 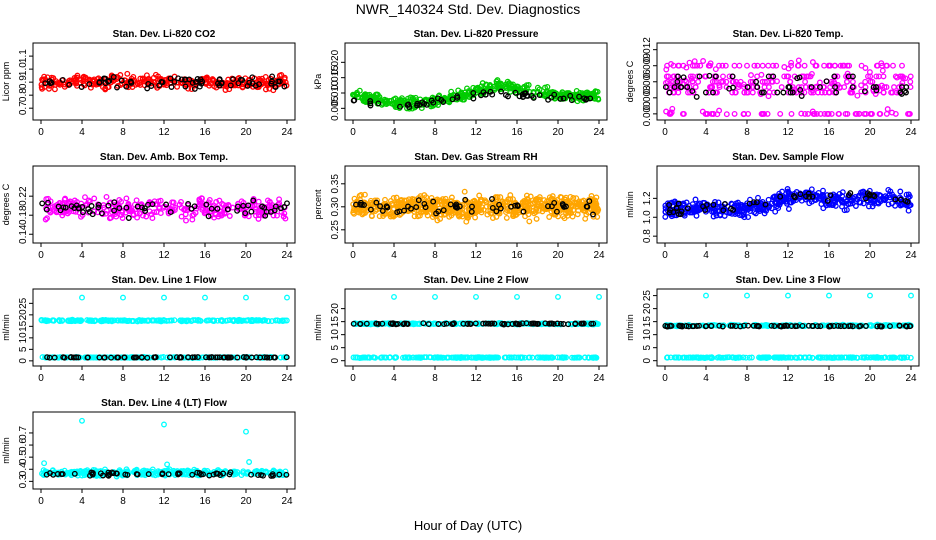 I want to click on y-tick-label: 5, so click(x=335, y=347).